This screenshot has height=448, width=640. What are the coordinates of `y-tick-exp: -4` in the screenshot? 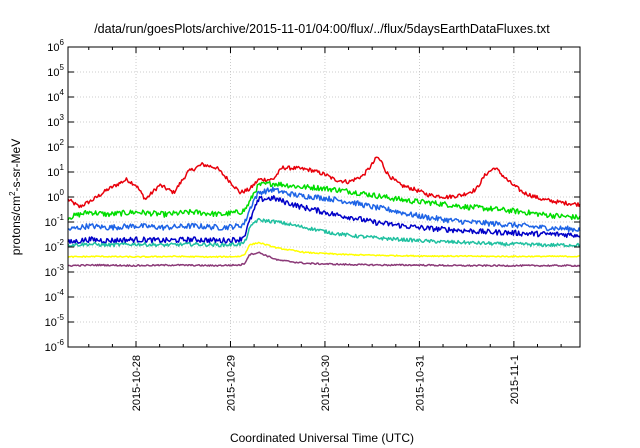 It's located at (61, 292).